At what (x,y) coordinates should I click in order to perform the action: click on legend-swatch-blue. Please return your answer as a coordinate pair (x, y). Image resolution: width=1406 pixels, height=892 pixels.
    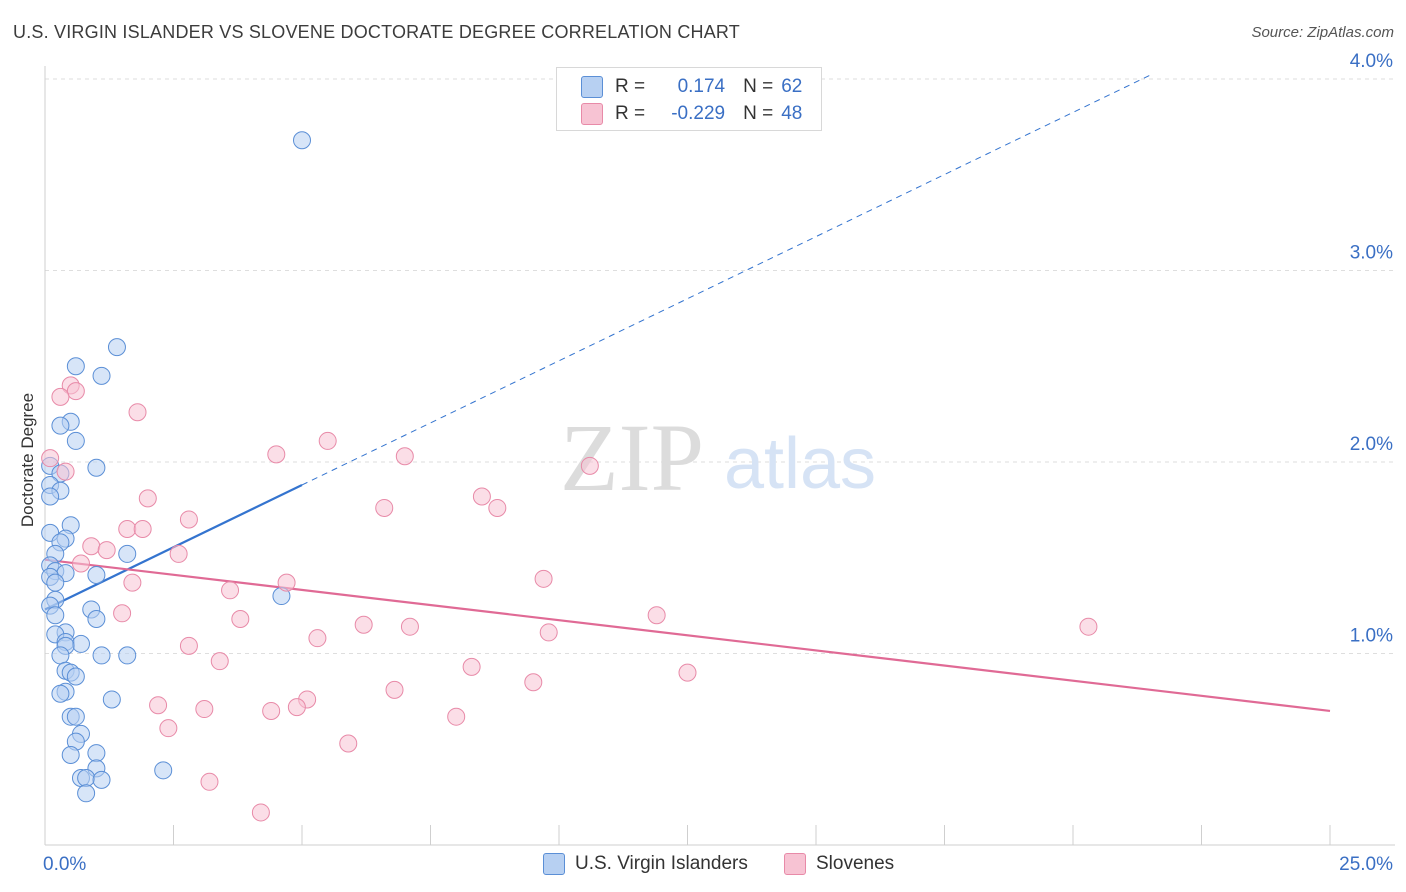
    Looking at the image, I should click on (592, 87).